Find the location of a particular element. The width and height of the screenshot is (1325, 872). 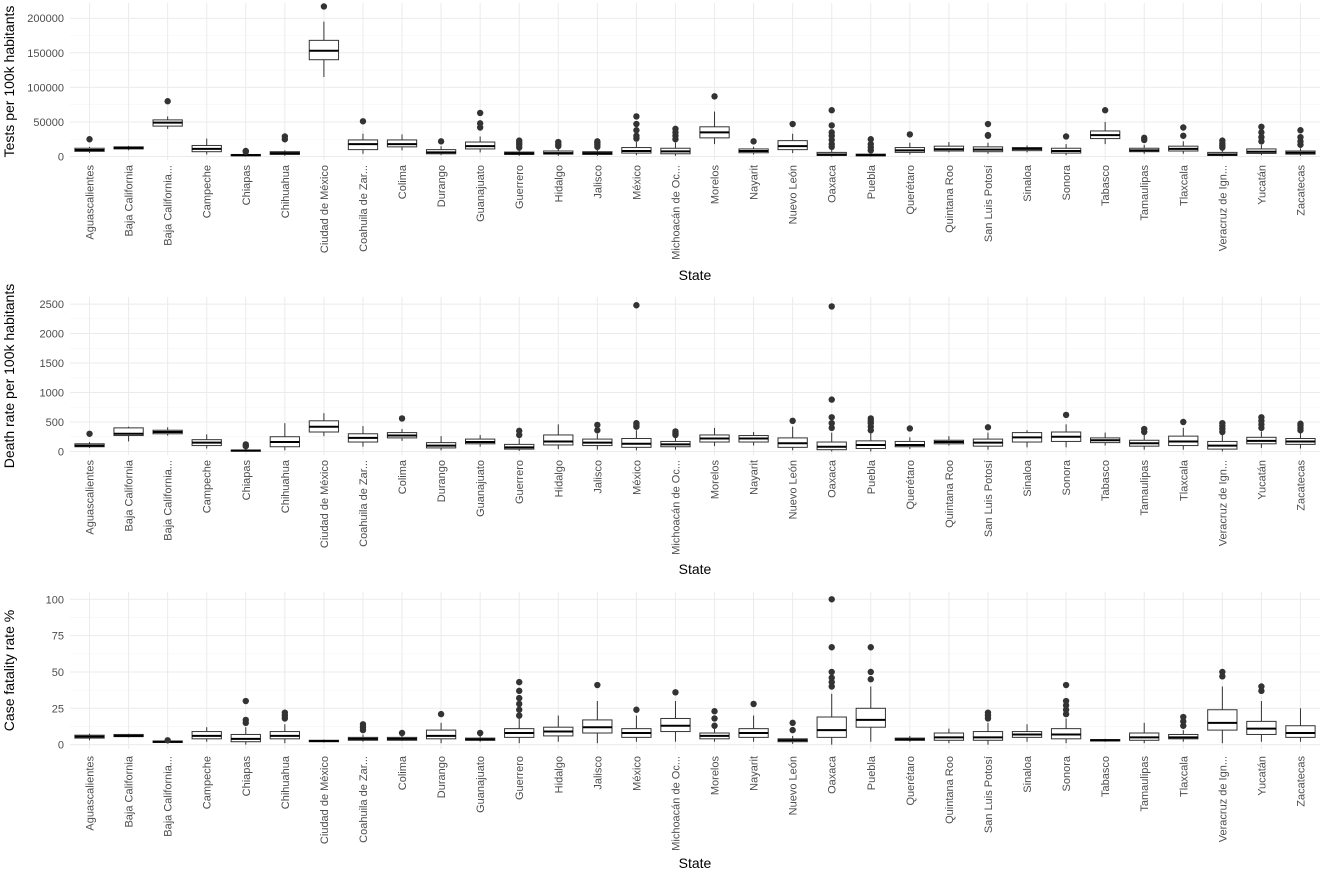

x-tick-label: Campeche is located at coordinates (208, 782).